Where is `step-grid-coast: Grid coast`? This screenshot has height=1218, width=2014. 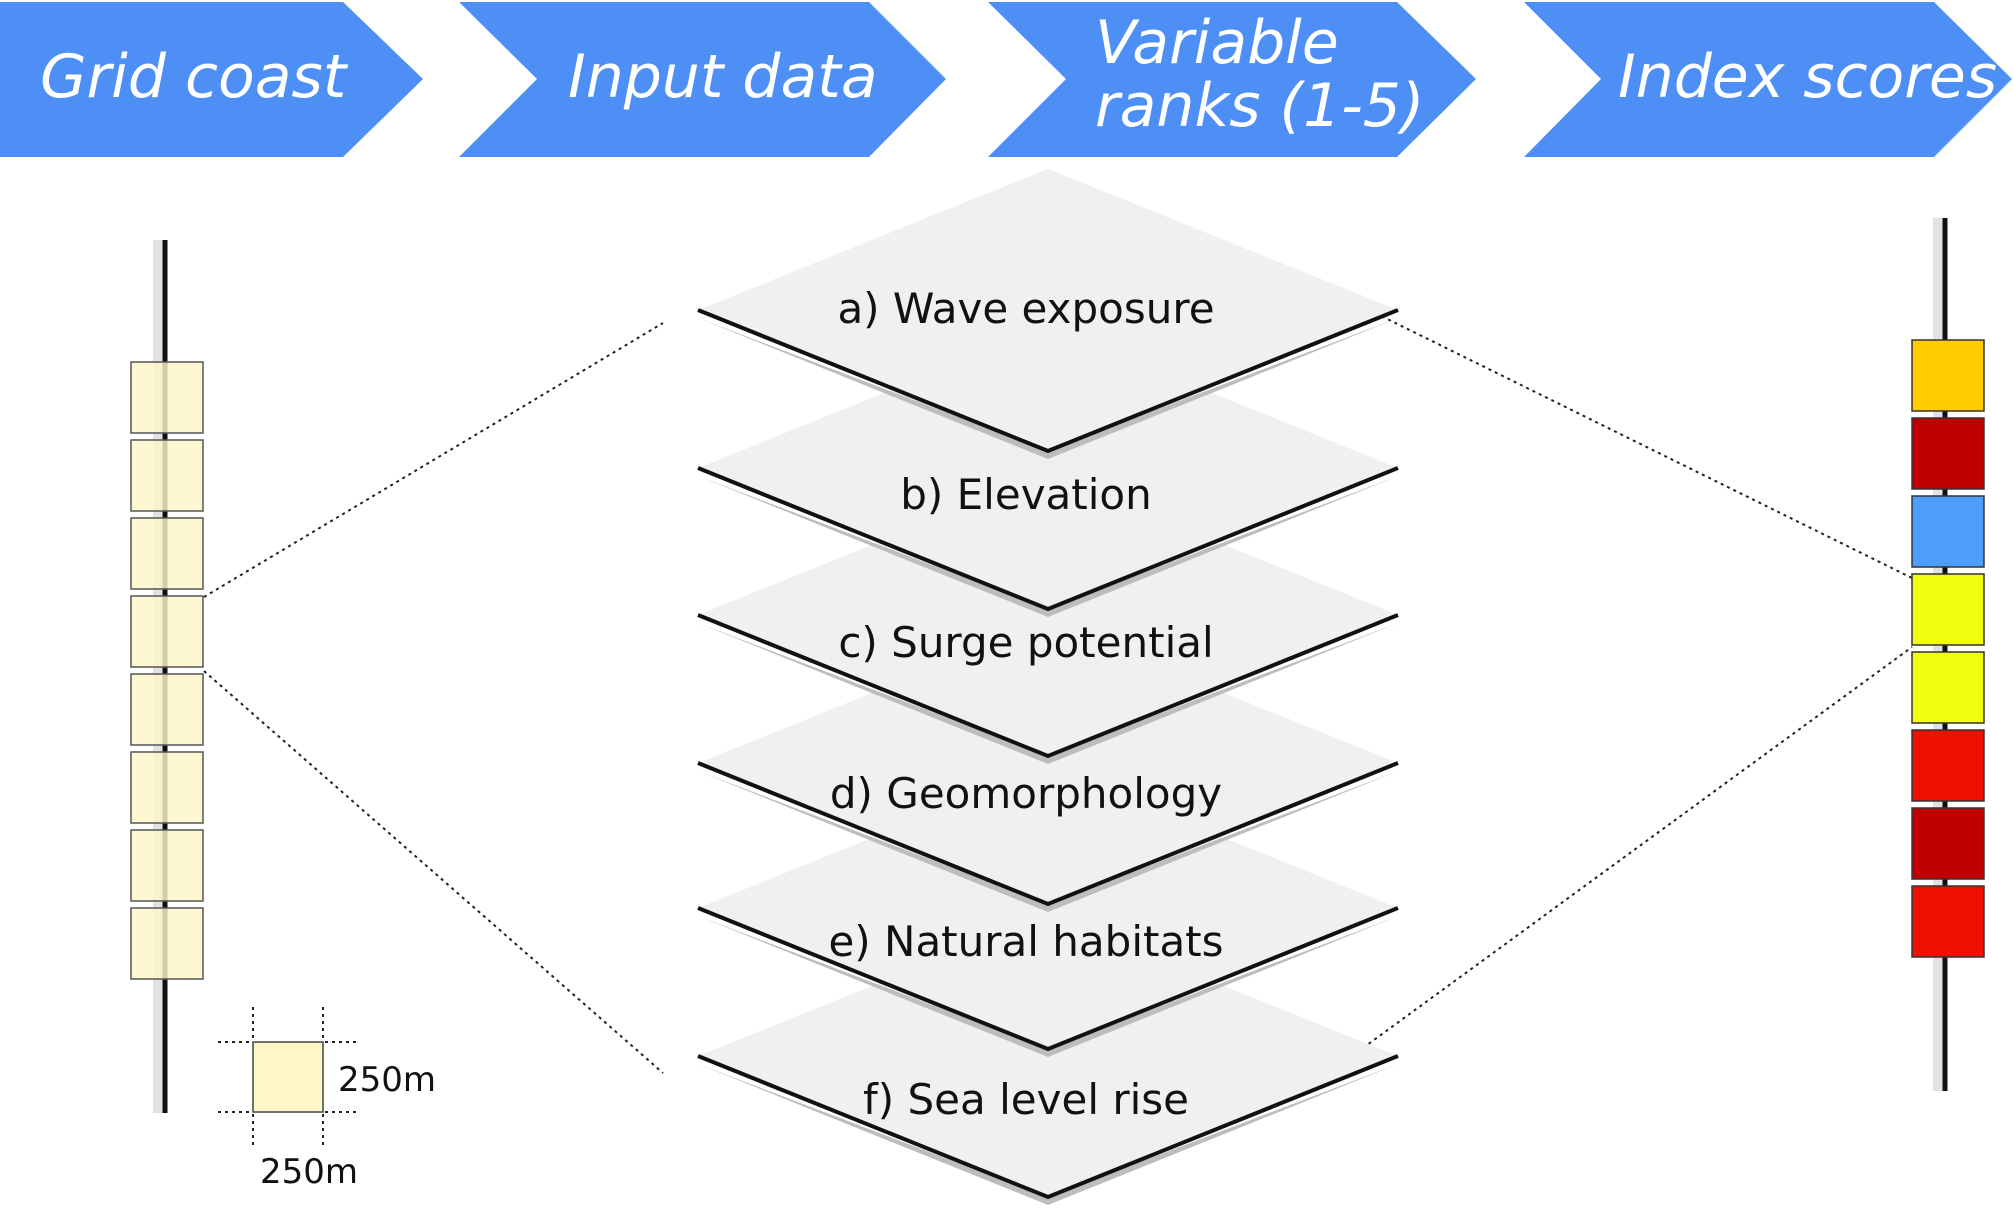
step-grid-coast: Grid coast is located at coordinates (211, 79).